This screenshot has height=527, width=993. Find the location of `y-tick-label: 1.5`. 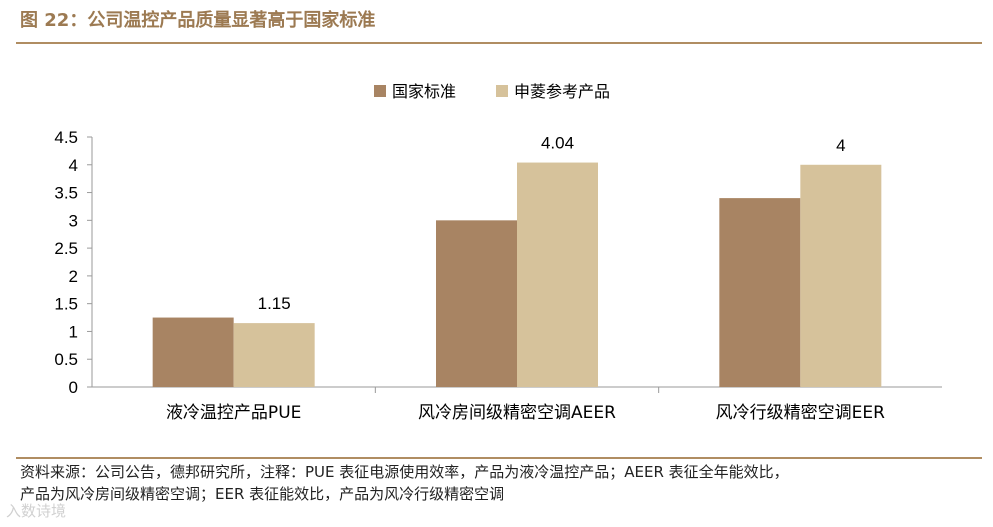

y-tick-label: 1.5 is located at coordinates (66, 304).